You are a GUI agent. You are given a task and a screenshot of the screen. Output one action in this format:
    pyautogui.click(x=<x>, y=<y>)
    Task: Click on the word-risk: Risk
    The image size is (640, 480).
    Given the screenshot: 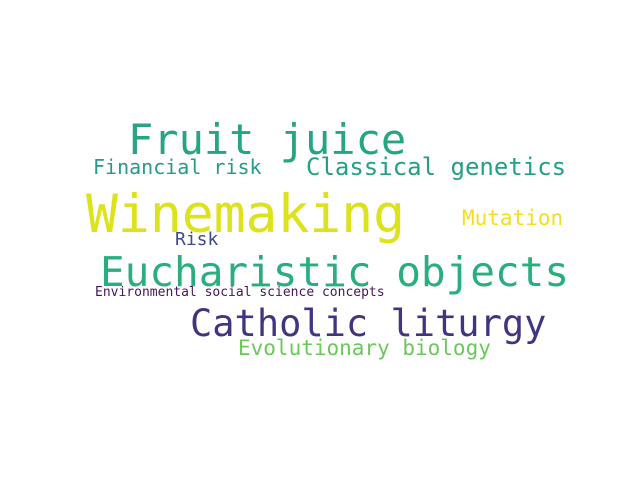 What is the action you would take?
    pyautogui.click(x=197, y=239)
    